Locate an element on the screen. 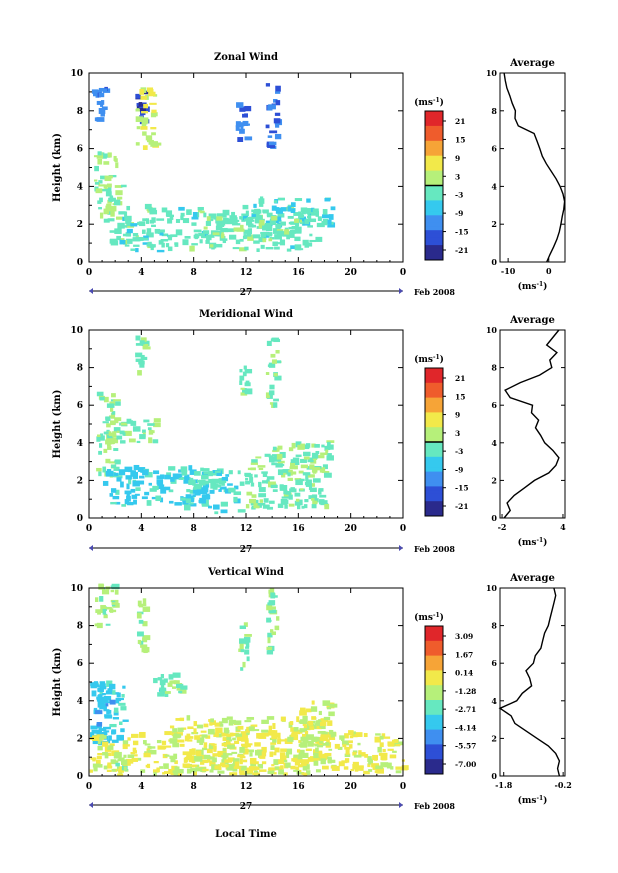 This screenshot has width=618, height=873. x-tick-label: 4 is located at coordinates (141, 273).